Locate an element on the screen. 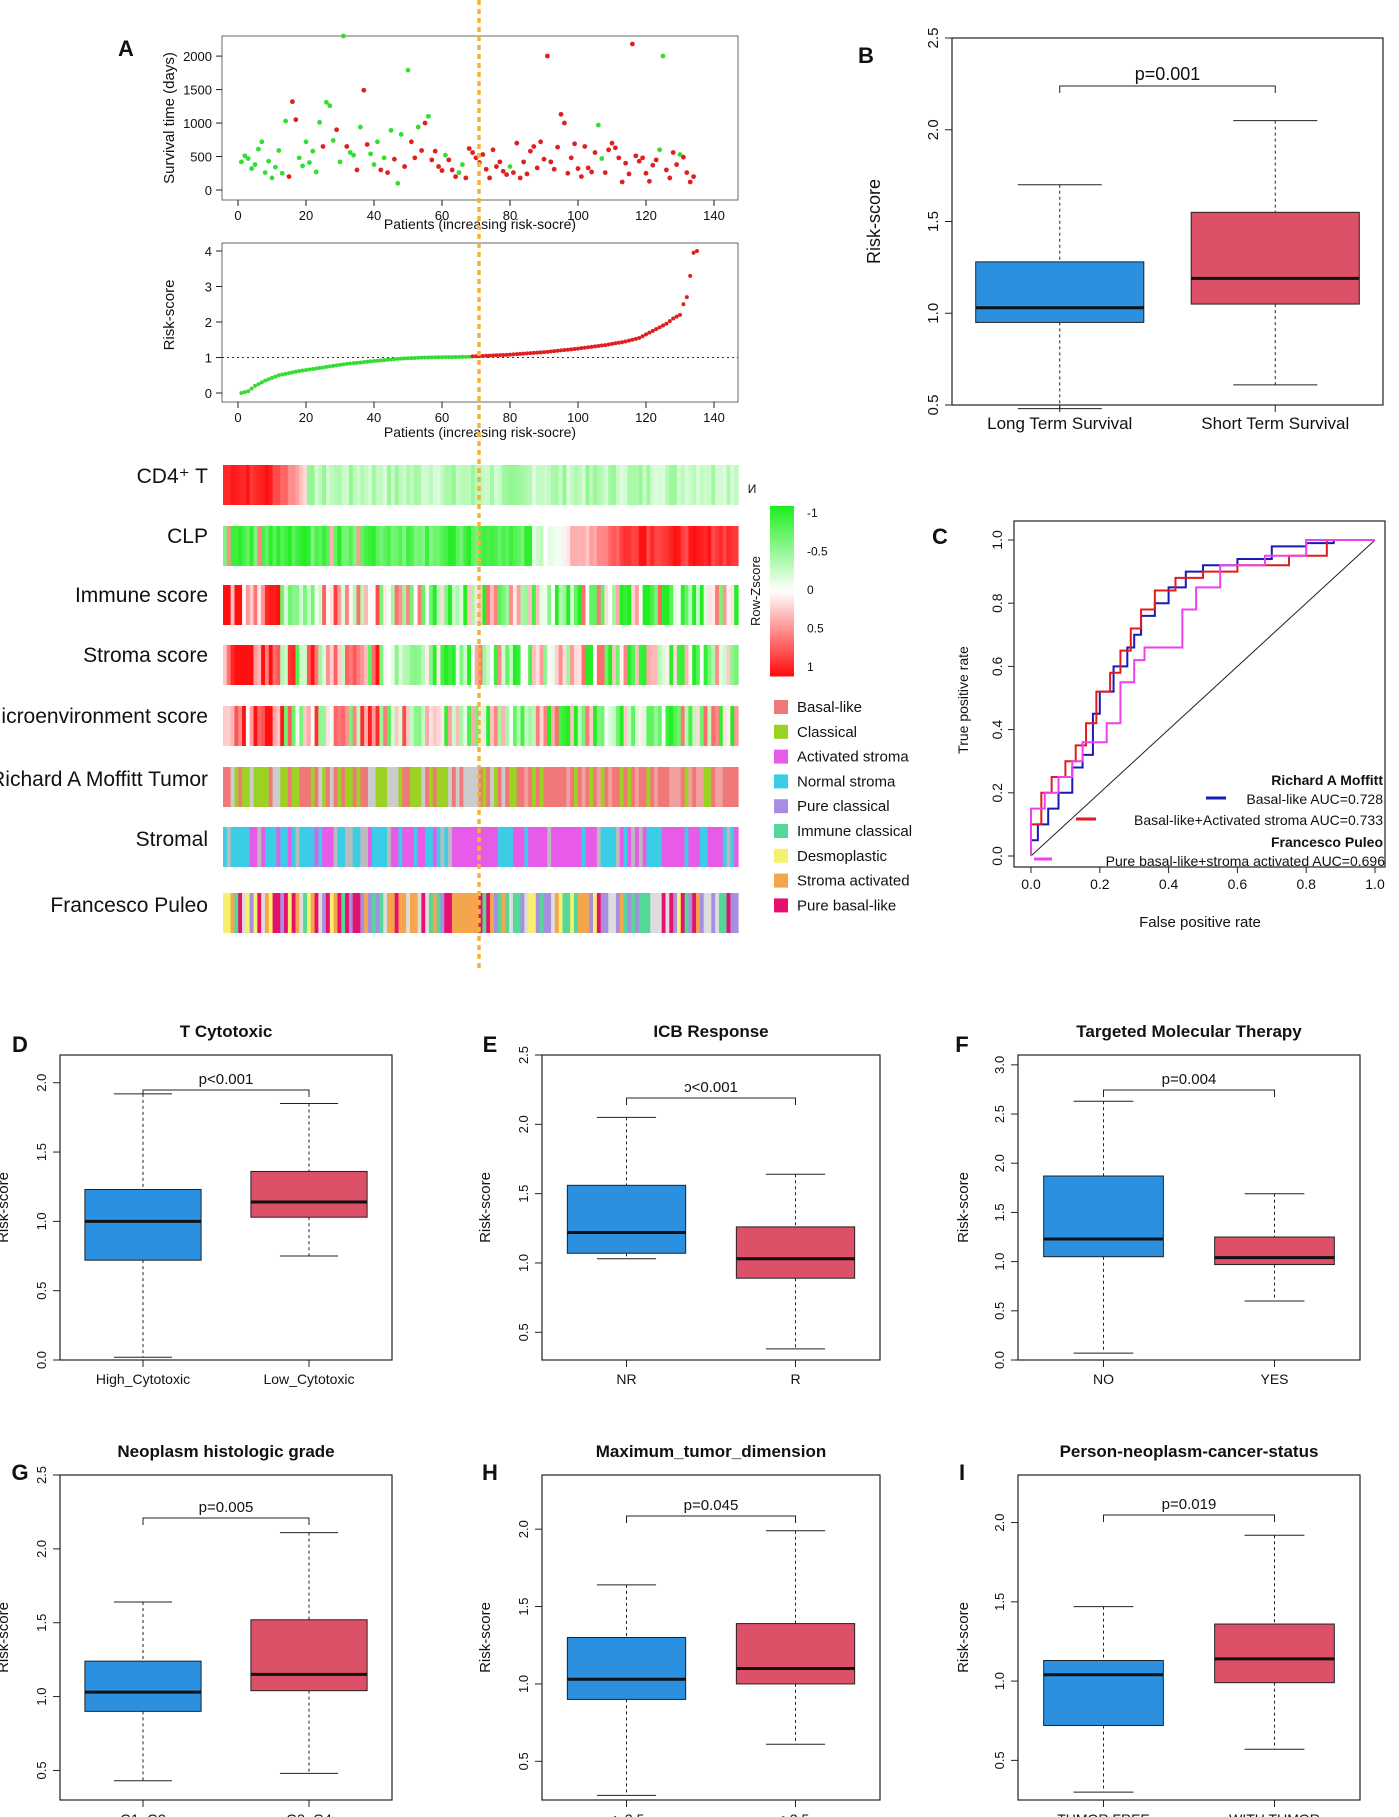  heatmap-row-label: CLP is located at coordinates (187, 536).